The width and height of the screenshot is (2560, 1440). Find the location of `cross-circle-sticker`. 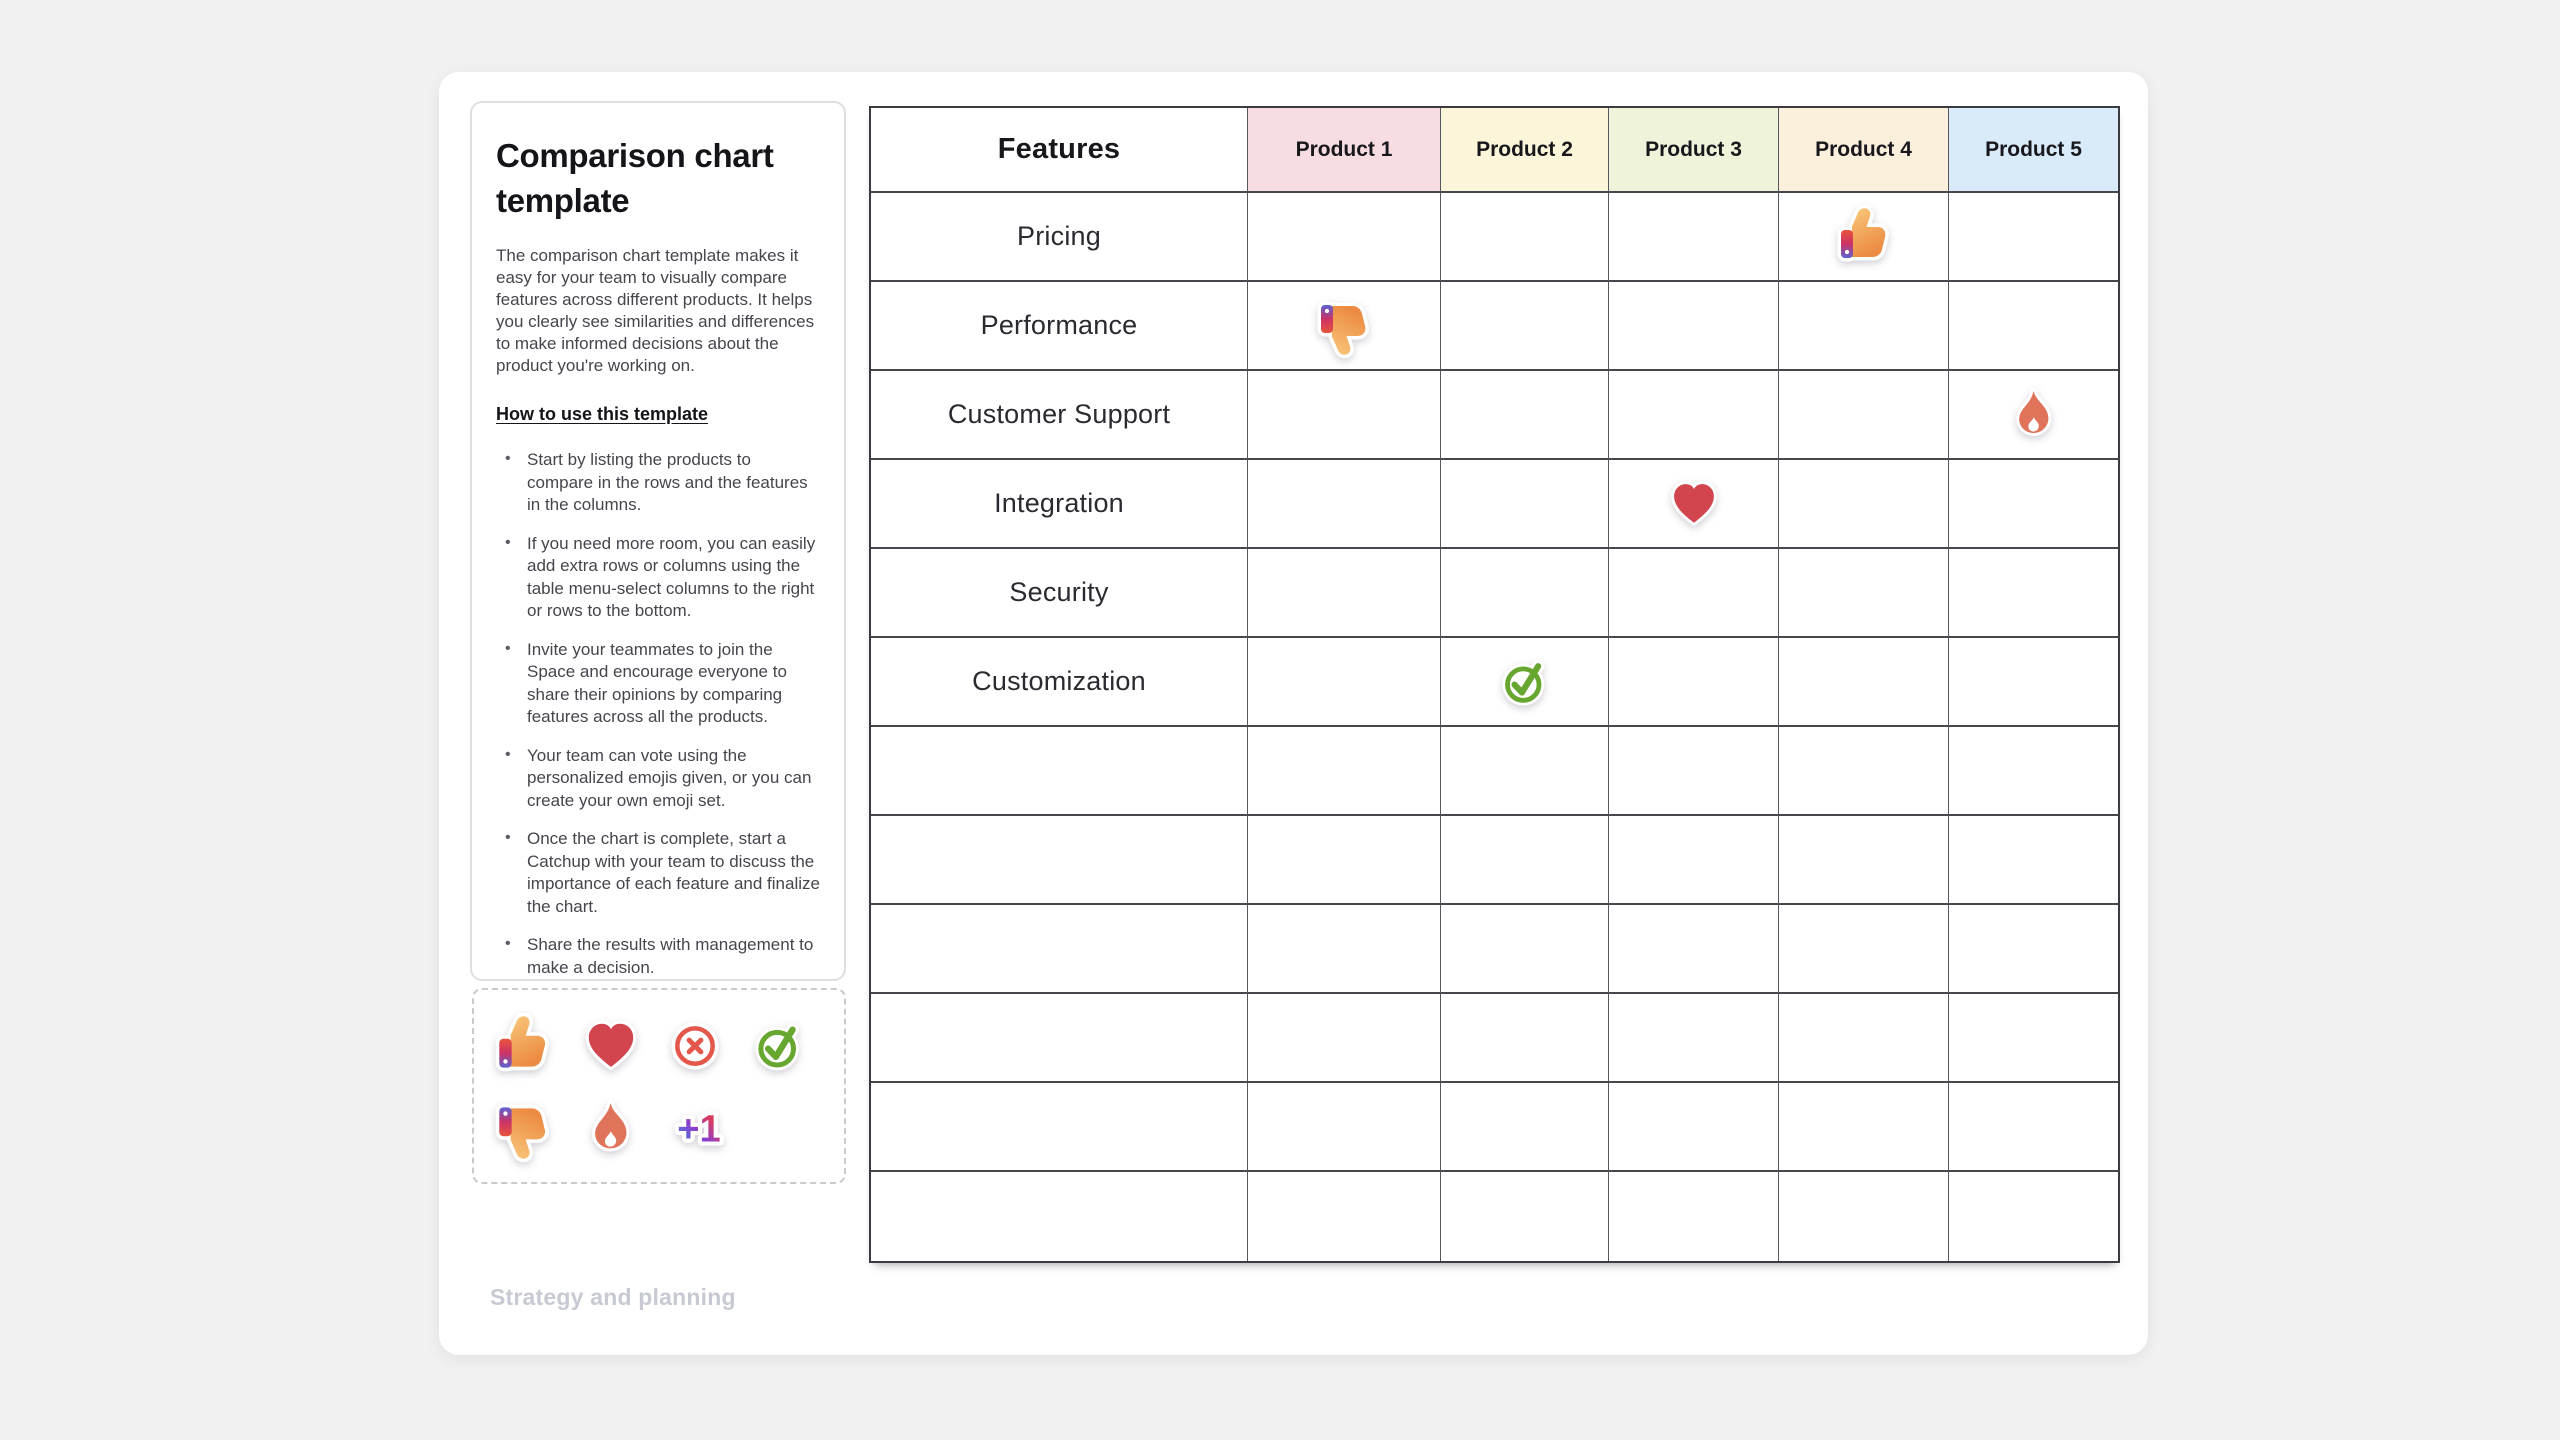

cross-circle-sticker is located at coordinates (695, 1046).